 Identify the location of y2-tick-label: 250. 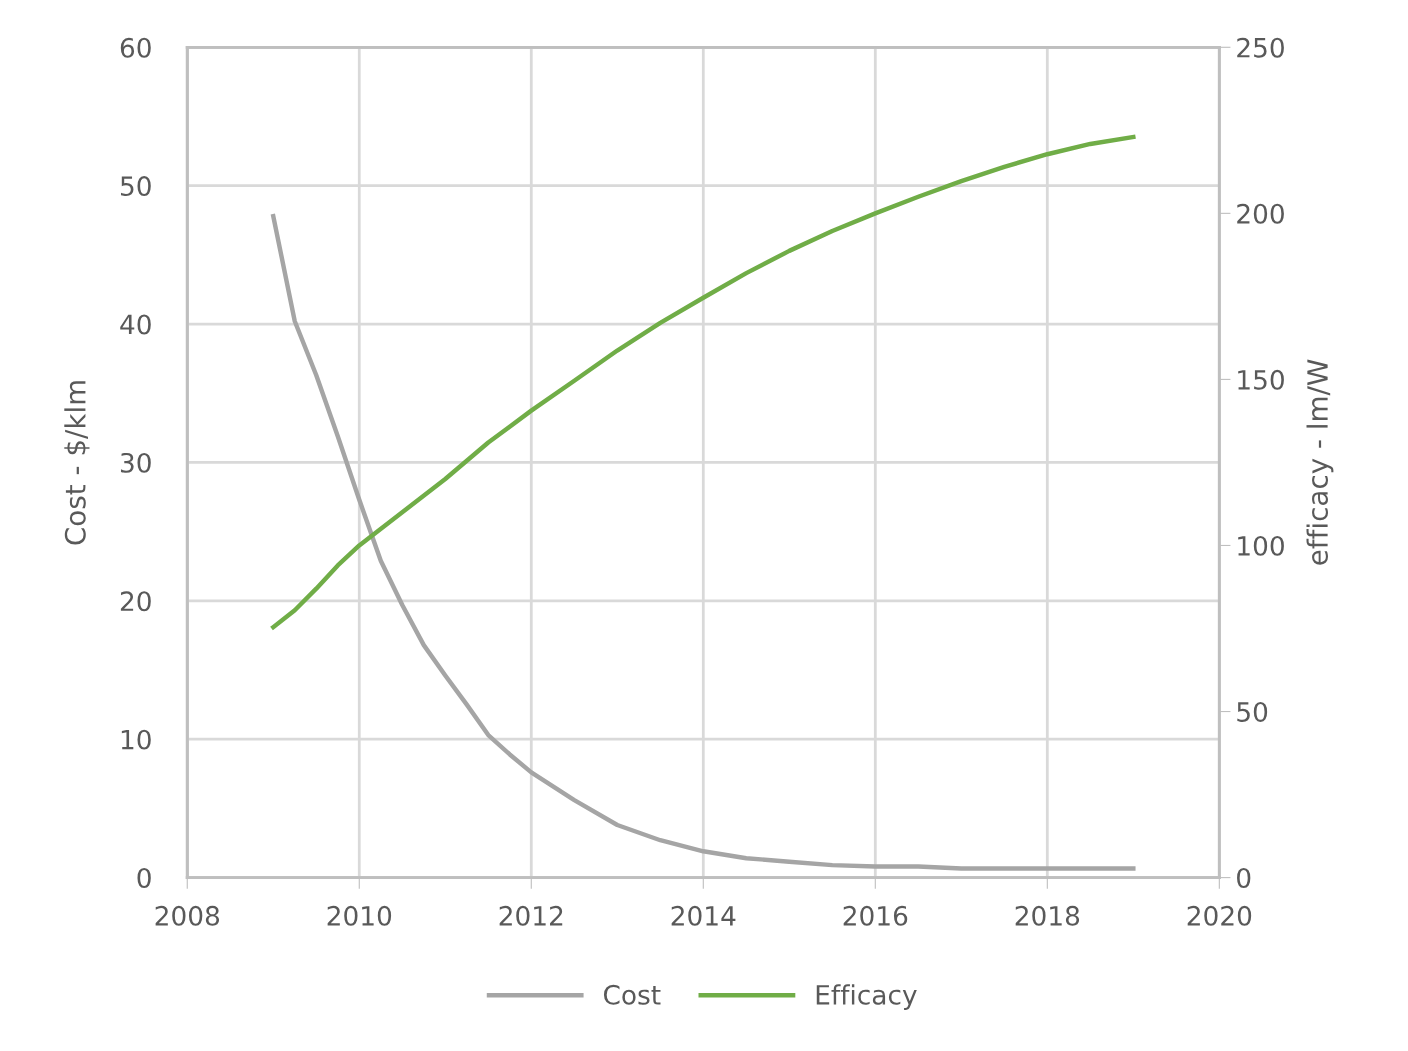
(1260, 47).